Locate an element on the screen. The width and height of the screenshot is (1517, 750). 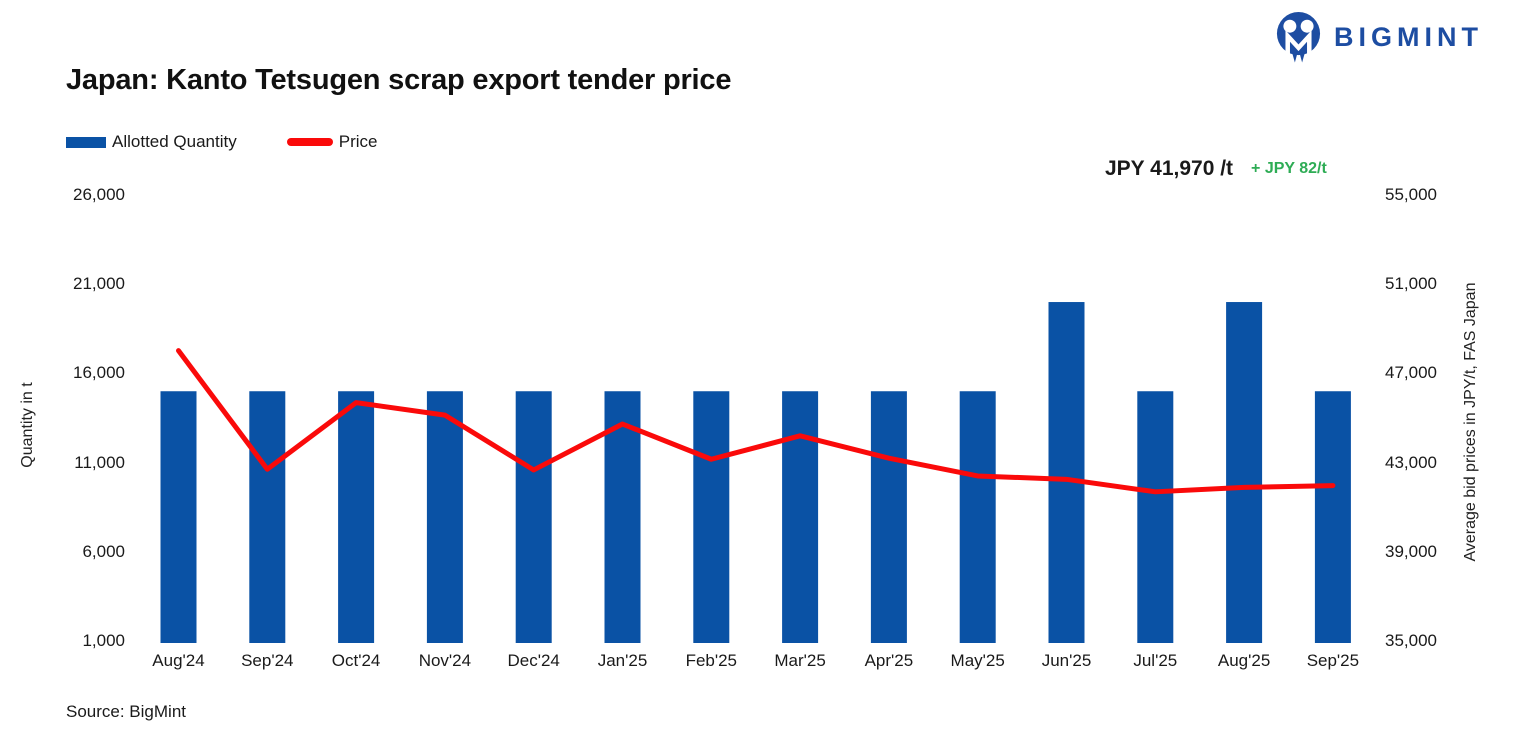
right-axis-tick-51000: 51,000 is located at coordinates (1411, 284).